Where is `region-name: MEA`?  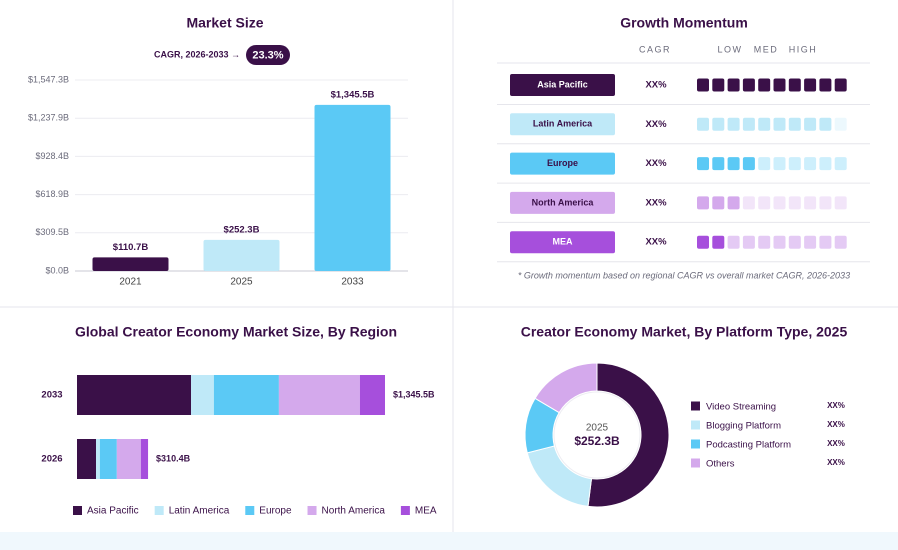 region-name: MEA is located at coordinates (563, 242).